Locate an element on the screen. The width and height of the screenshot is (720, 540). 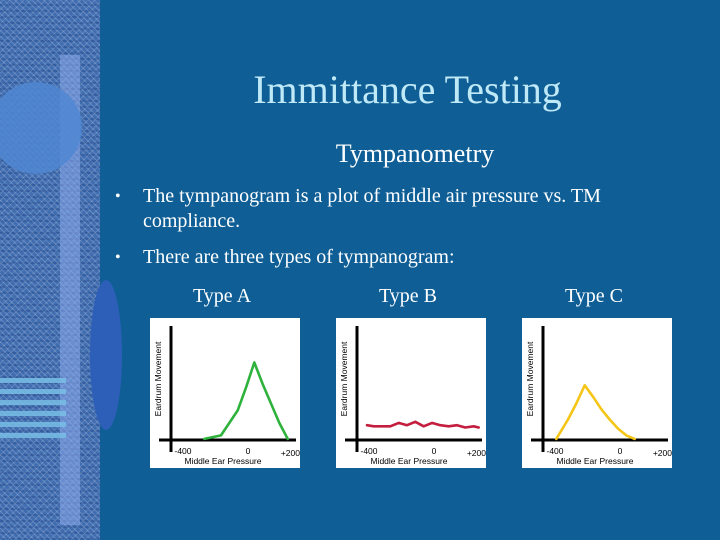
slide-subtitle: Tympanometry is located at coordinates (415, 153).